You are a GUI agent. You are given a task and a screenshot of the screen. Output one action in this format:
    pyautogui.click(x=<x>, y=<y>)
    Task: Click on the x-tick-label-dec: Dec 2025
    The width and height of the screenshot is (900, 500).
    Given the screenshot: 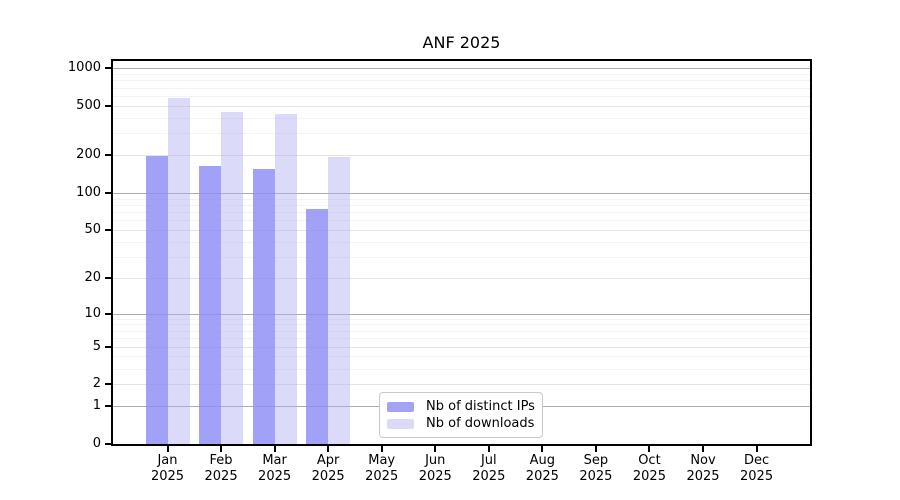 What is the action you would take?
    pyautogui.click(x=757, y=468)
    